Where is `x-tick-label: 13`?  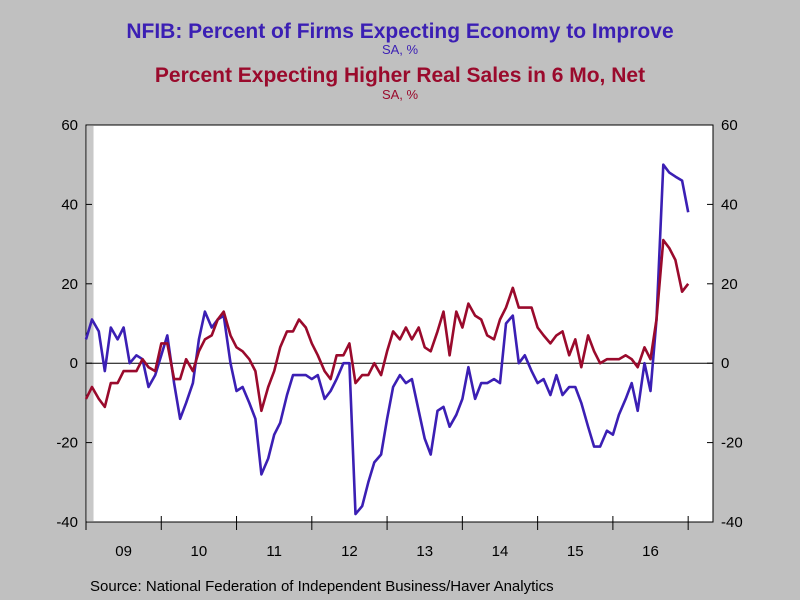
x-tick-label: 13 is located at coordinates (424, 551).